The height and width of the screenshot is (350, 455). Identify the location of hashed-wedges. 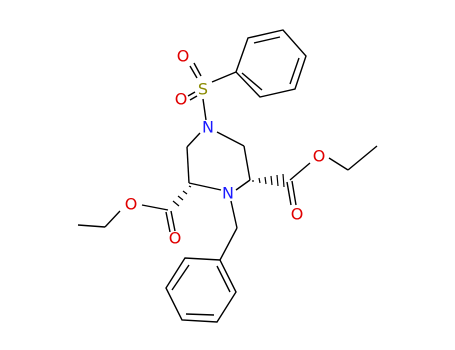
(228, 190).